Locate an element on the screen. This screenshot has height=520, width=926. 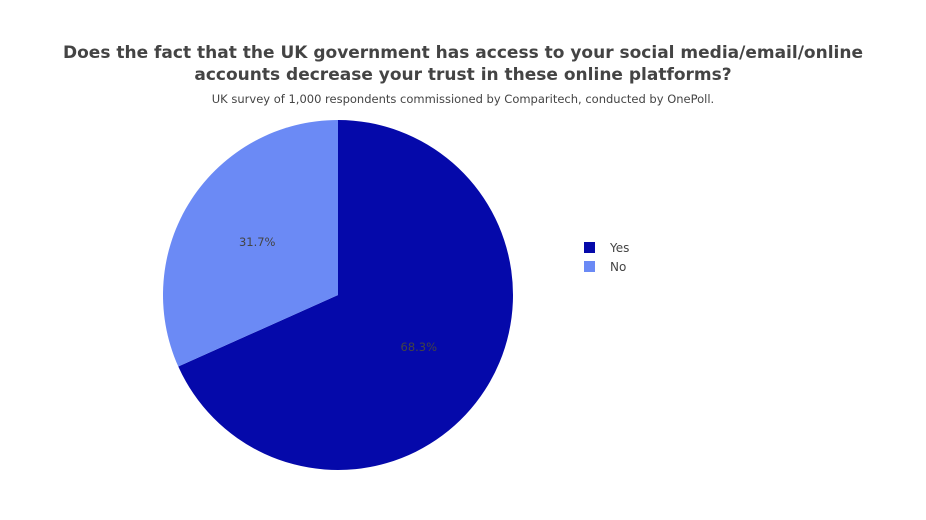
pie-slice-no is located at coordinates (250, 243).